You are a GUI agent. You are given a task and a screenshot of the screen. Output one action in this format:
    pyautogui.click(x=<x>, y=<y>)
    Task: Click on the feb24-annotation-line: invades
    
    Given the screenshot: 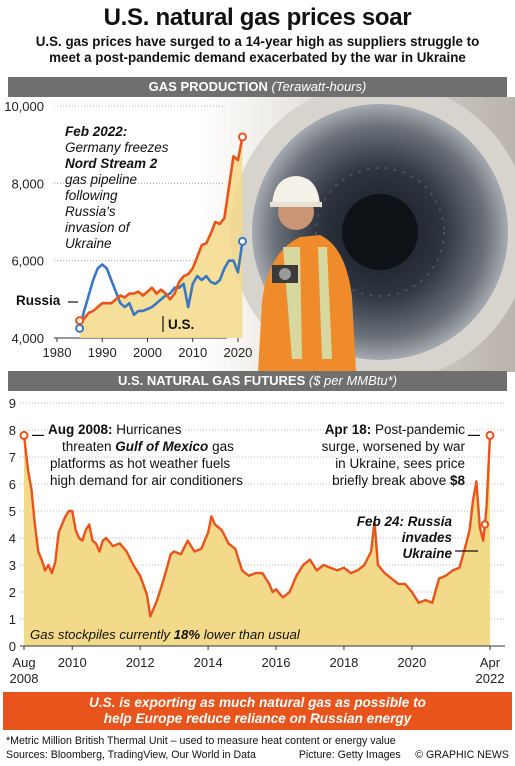 What is the action you would take?
    pyautogui.click(x=427, y=537)
    